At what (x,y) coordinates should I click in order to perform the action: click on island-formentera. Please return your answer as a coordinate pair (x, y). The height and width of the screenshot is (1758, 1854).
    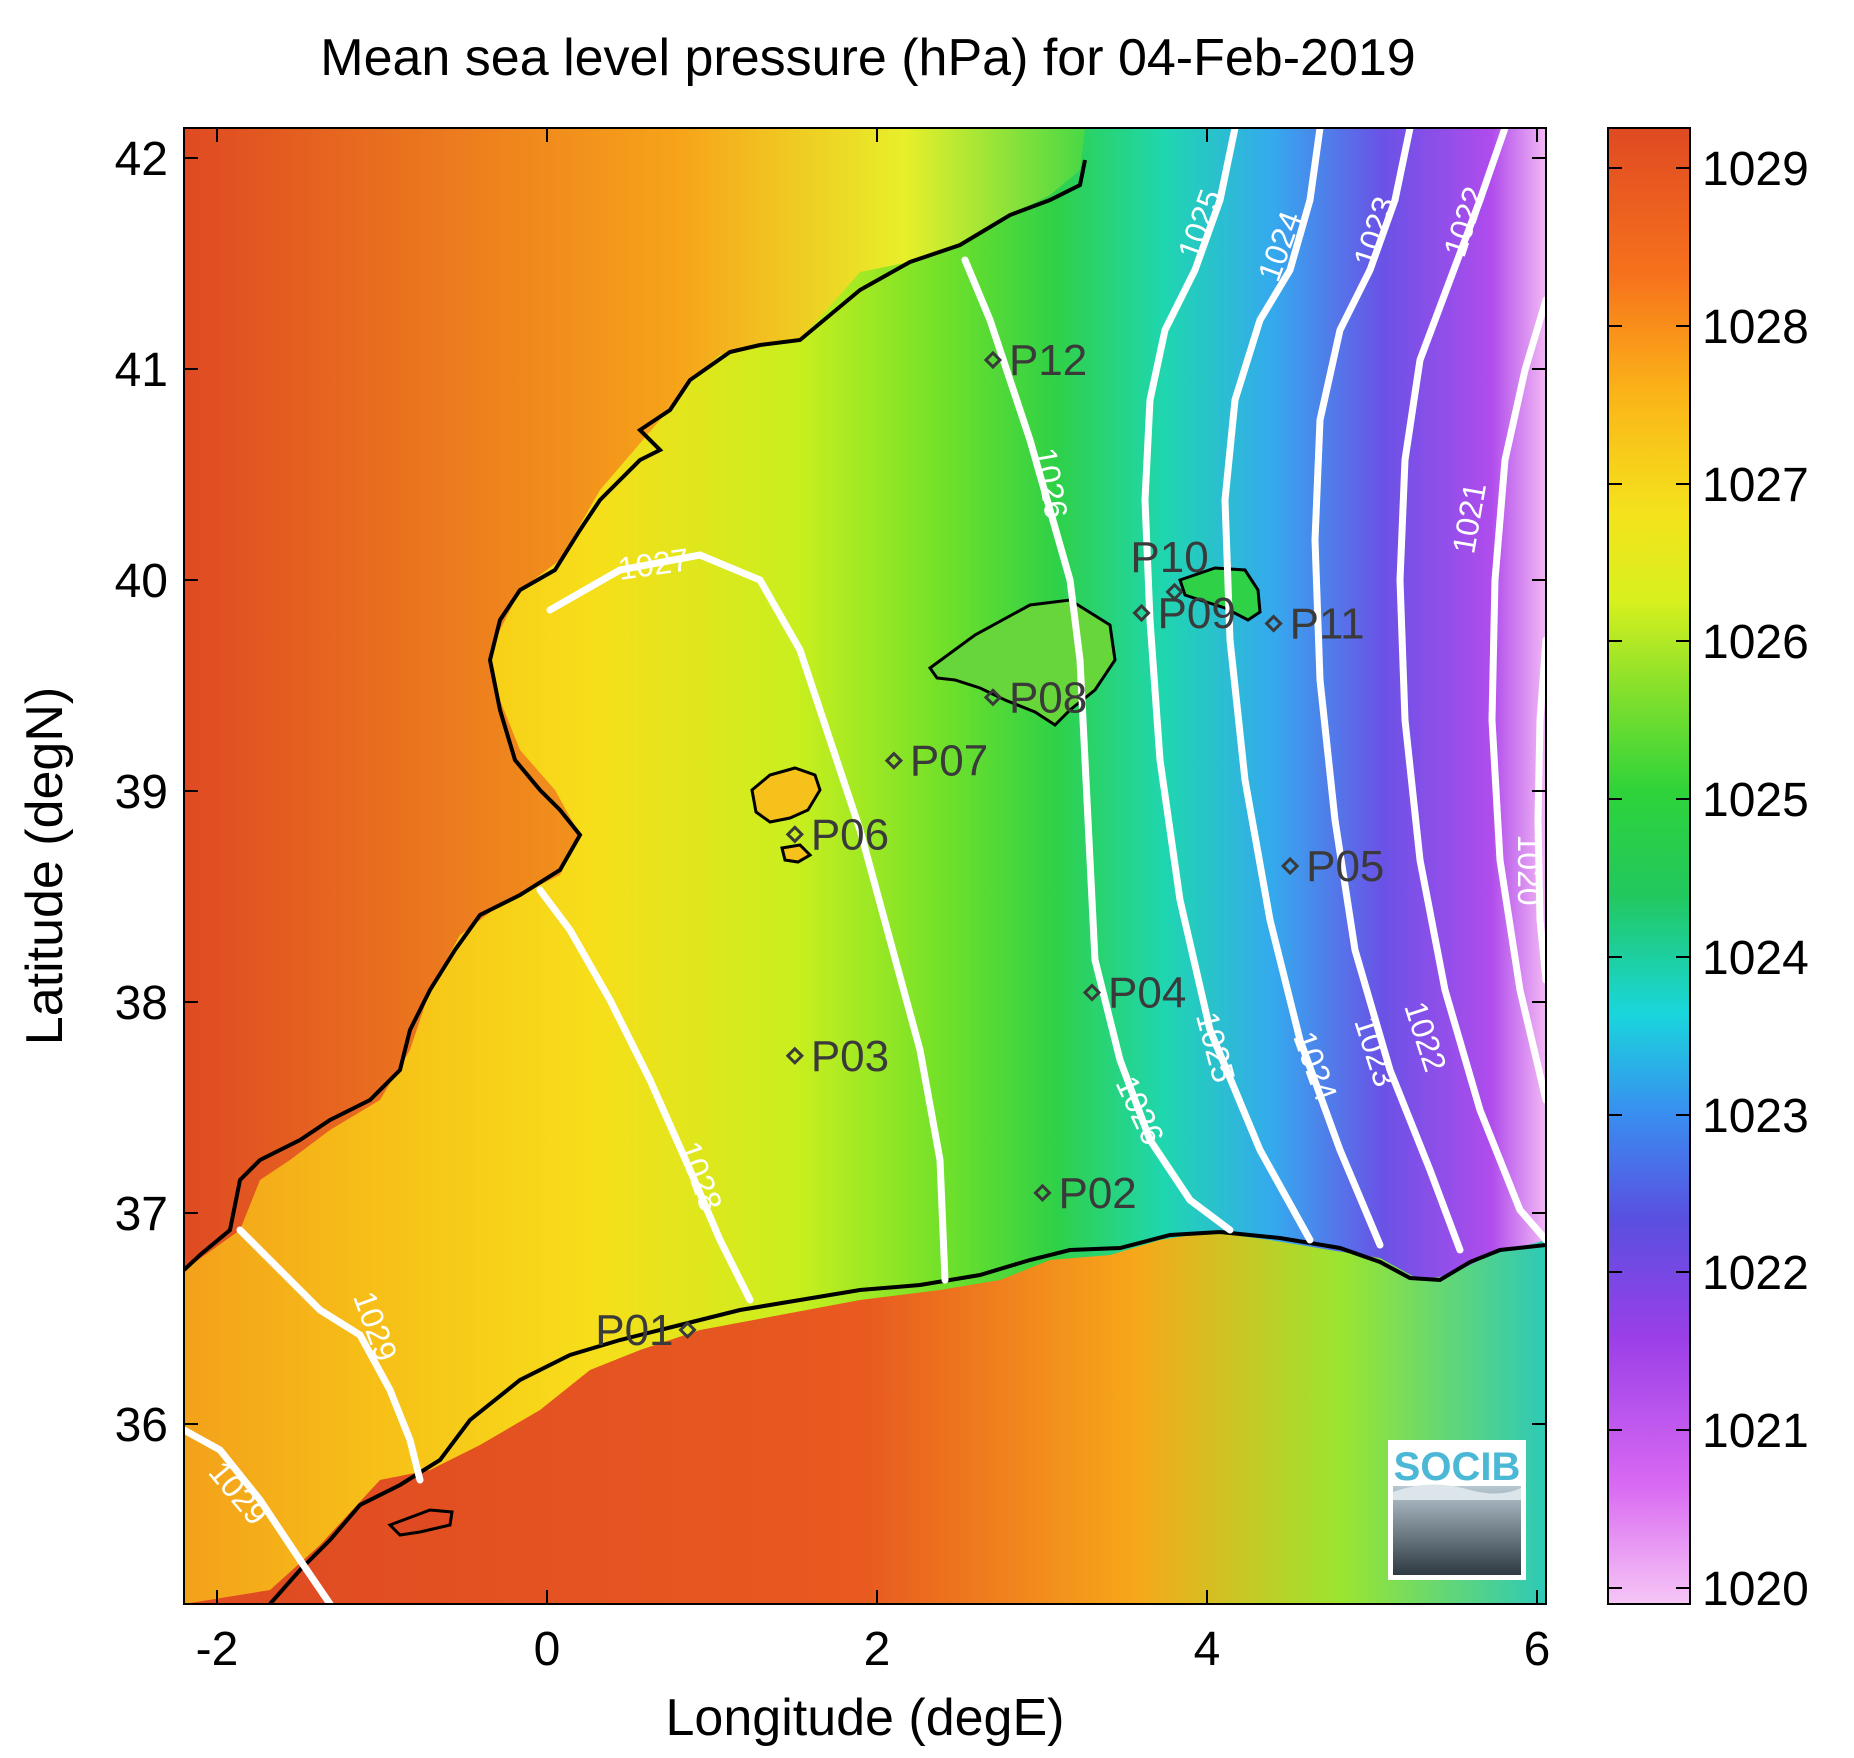
    Looking at the image, I should click on (796, 853).